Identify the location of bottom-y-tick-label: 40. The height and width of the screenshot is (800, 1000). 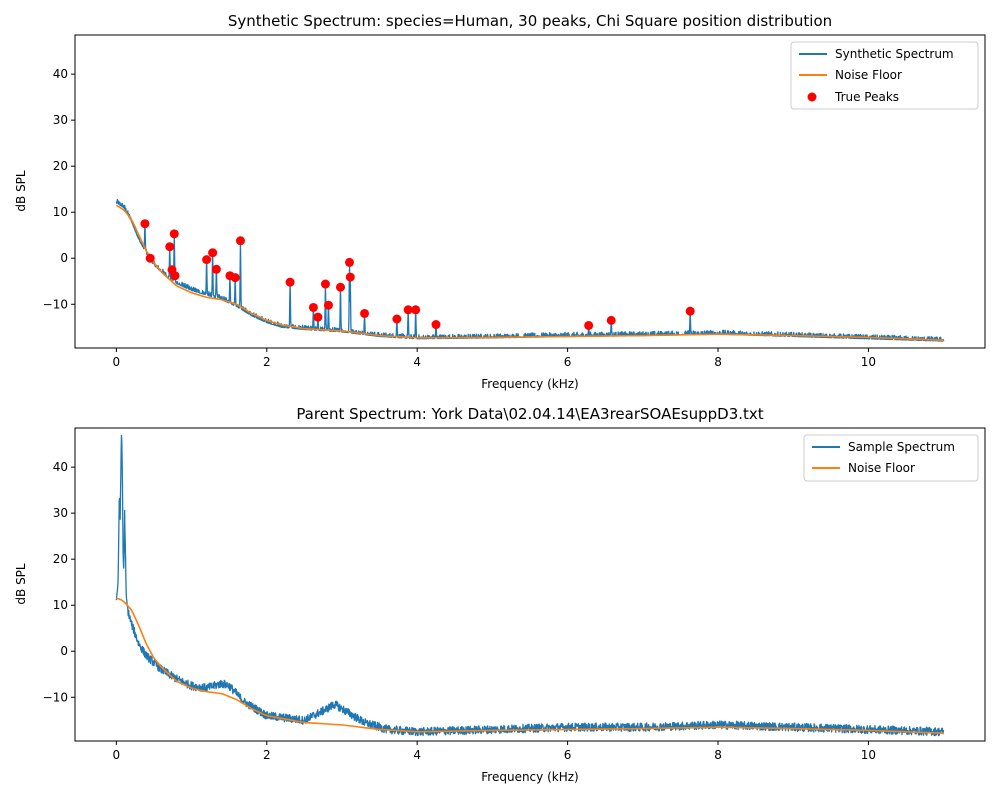
(60, 467).